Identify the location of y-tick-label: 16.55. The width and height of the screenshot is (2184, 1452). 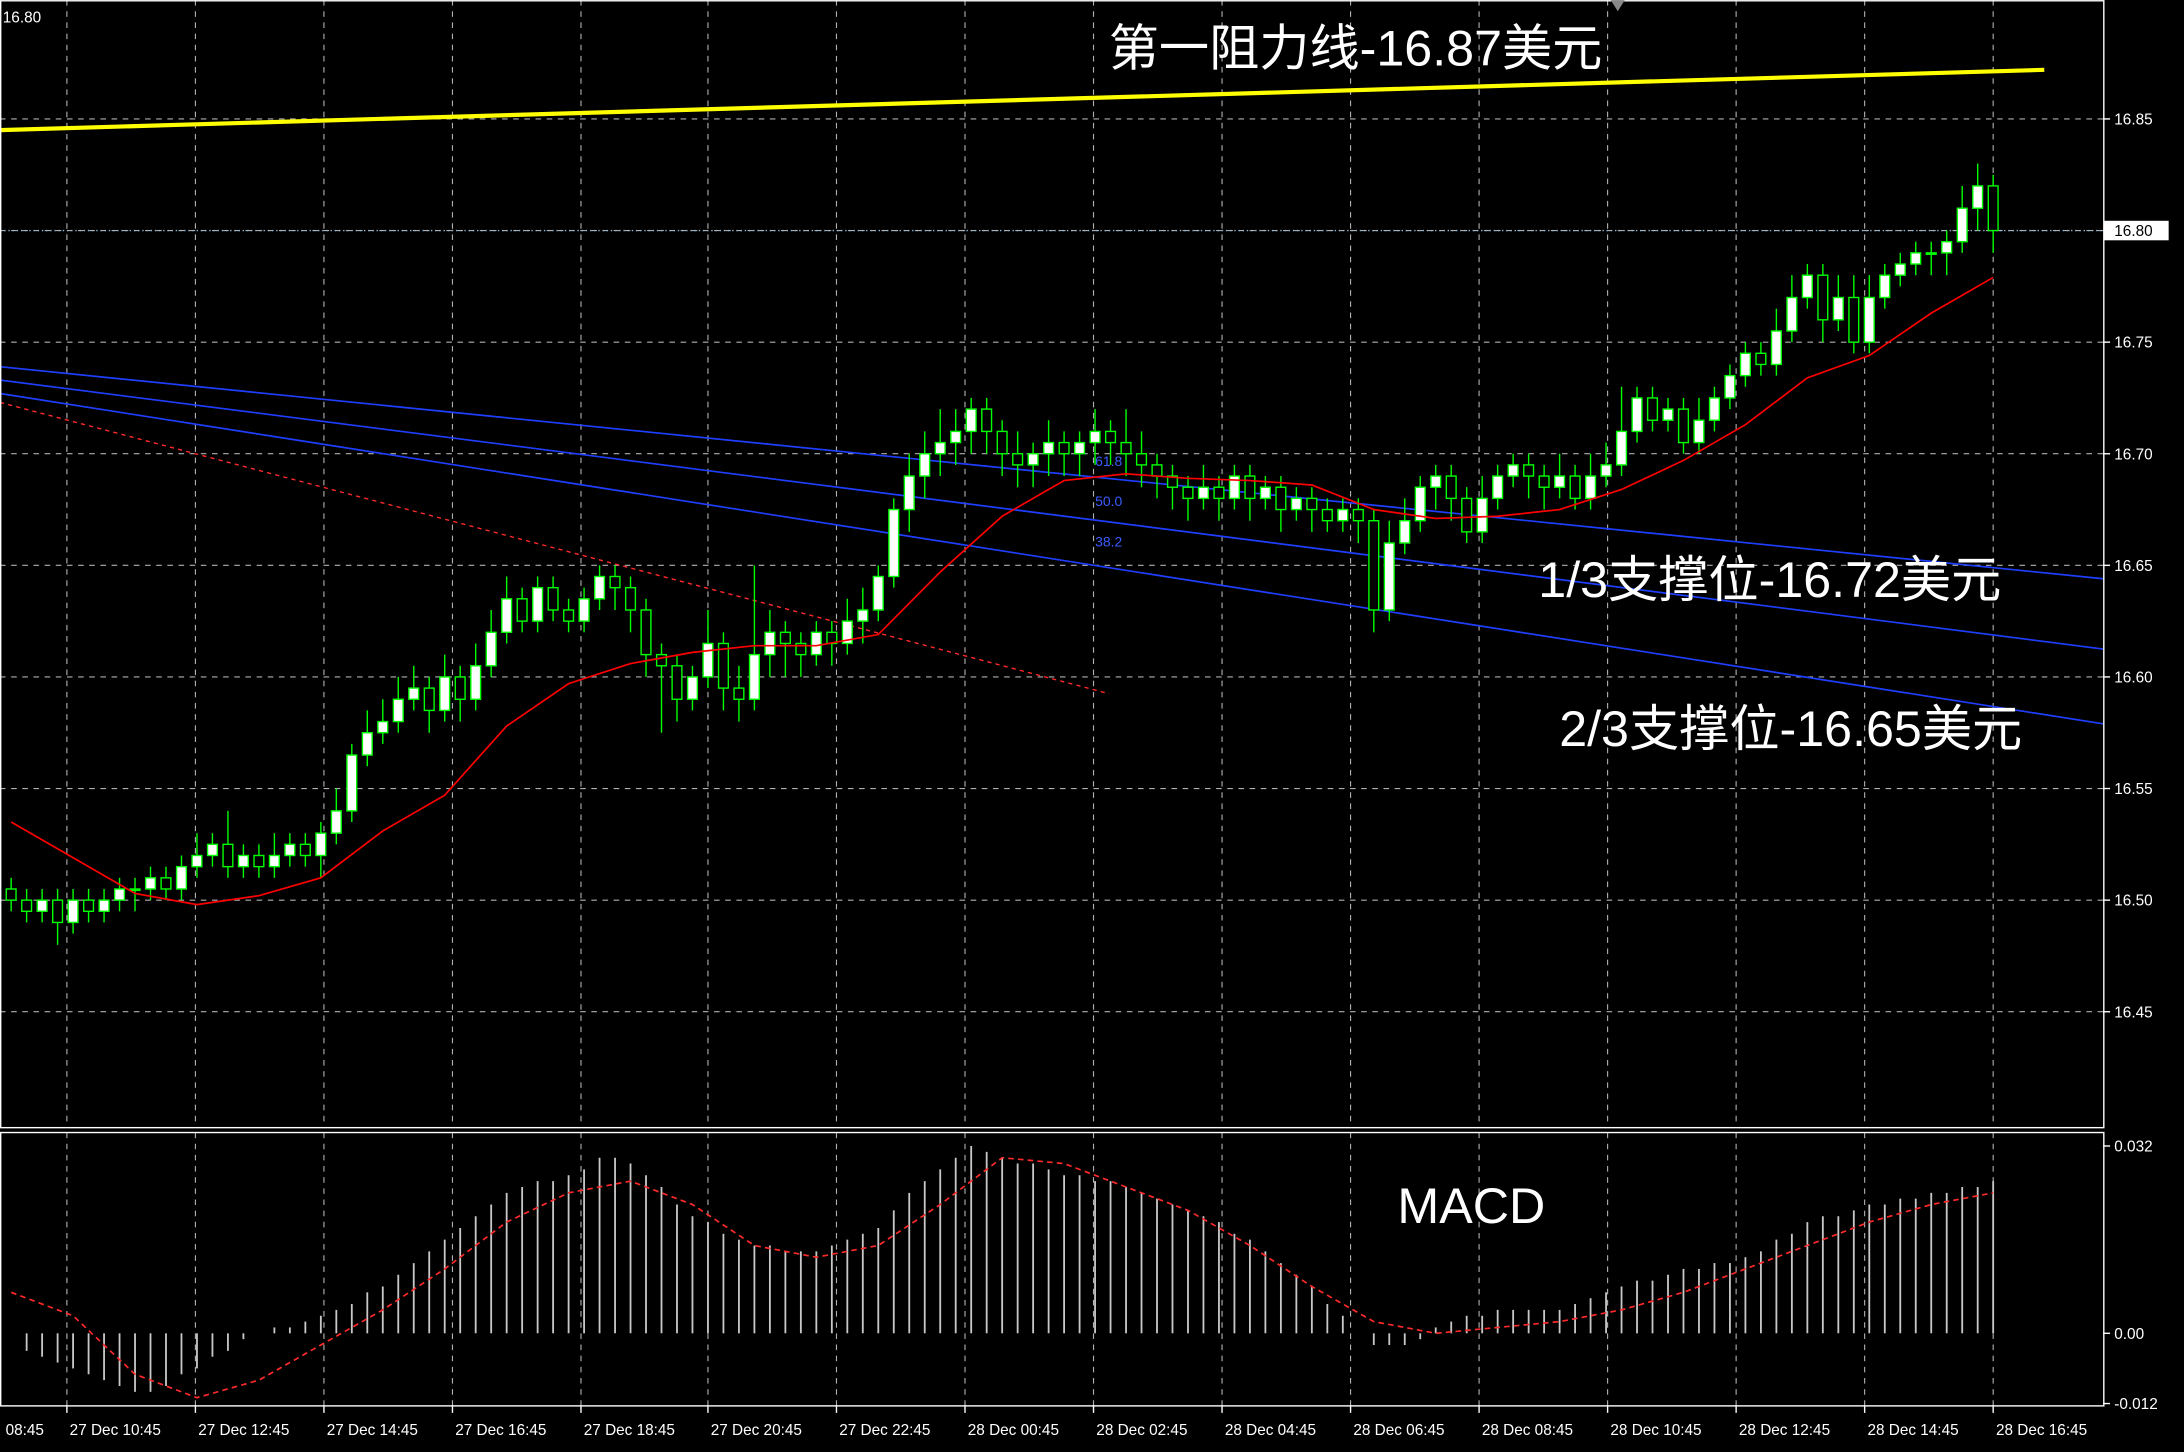
(2133, 789).